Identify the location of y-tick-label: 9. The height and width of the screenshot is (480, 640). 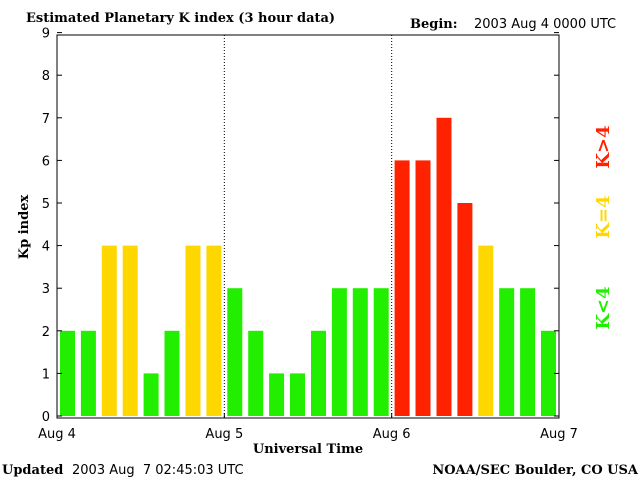
(46, 34).